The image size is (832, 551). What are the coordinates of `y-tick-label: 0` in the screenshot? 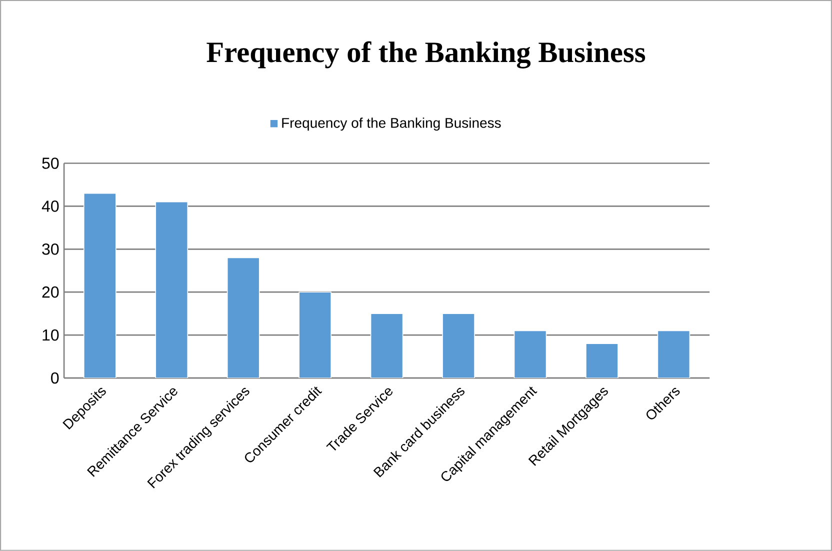 It's located at (55, 378).